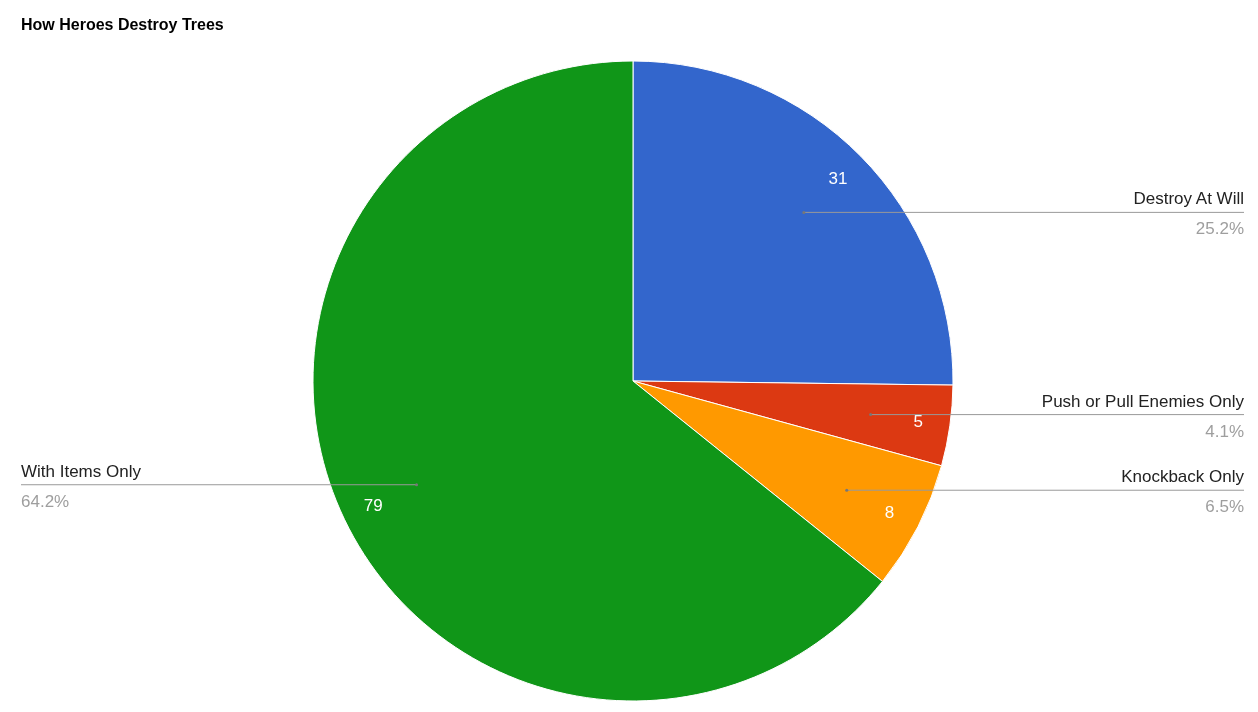  What do you see at coordinates (81, 471) in the screenshot?
I see `slice-label: With Items Only` at bounding box center [81, 471].